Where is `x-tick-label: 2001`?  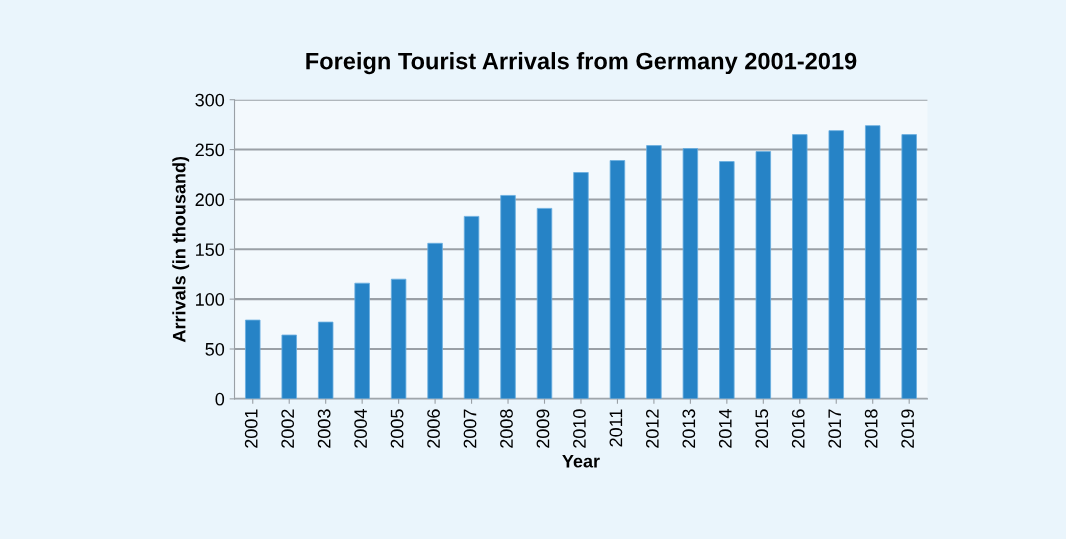
x-tick-label: 2001 is located at coordinates (251, 428).